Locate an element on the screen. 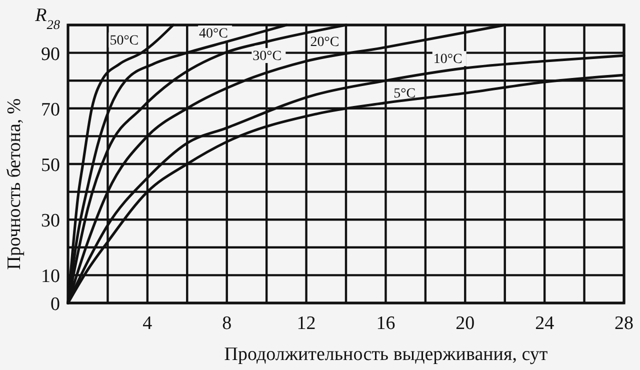 The image size is (640, 370). y-tick-label: 0 is located at coordinates (55, 304).